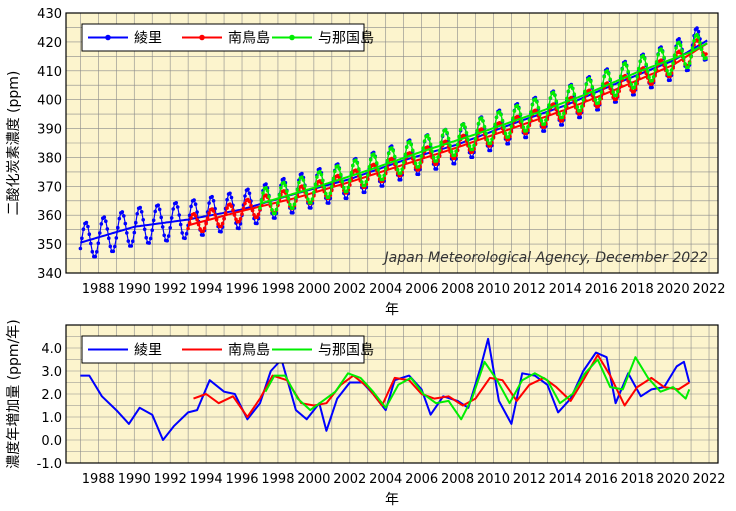 The width and height of the screenshot is (736, 511). I want to click on increase-line, so click(477, 388).